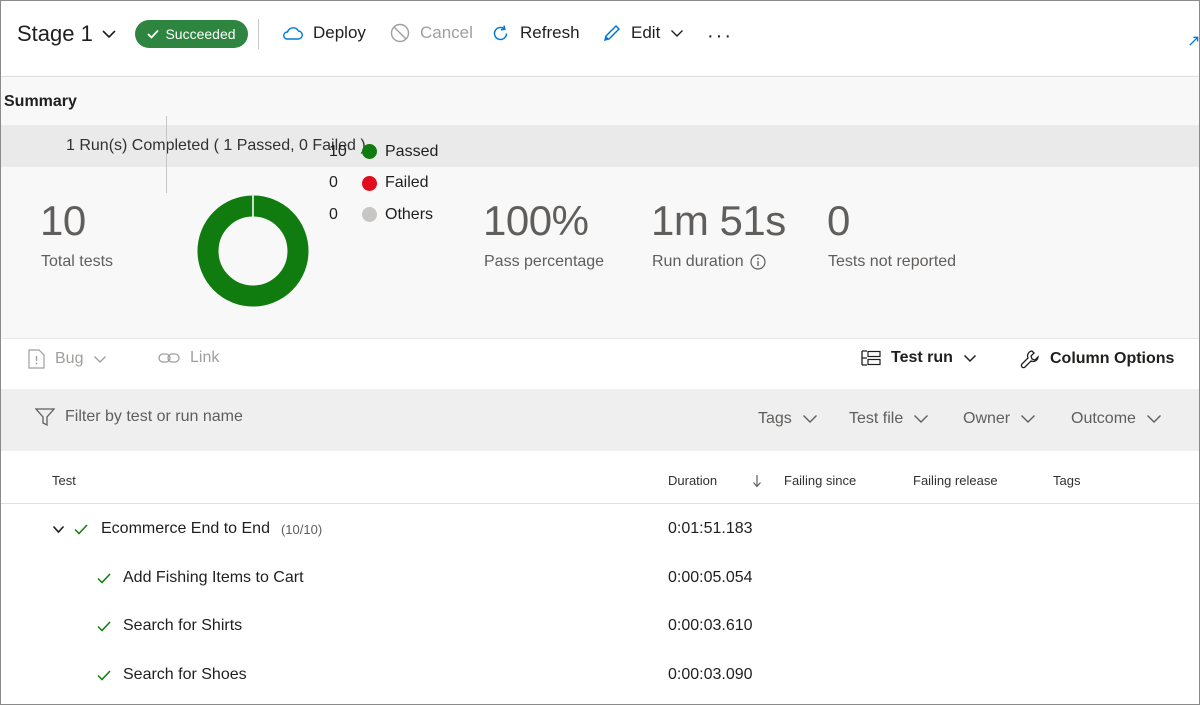  Describe the element at coordinates (166, 154) in the screenshot. I see `metric-divider` at that location.